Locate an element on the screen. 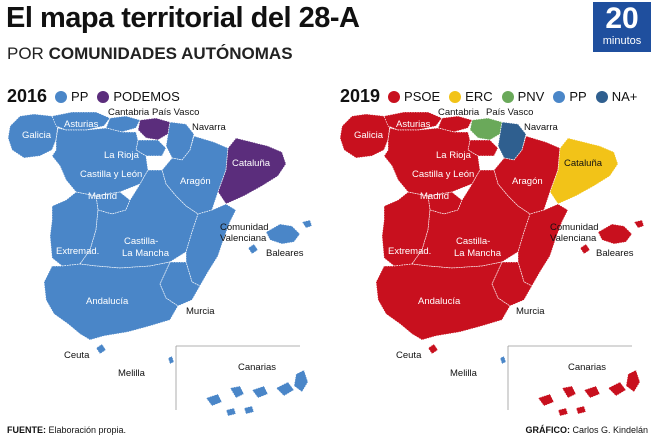 The width and height of the screenshot is (656, 444). legend-year: 2019 is located at coordinates (360, 96).